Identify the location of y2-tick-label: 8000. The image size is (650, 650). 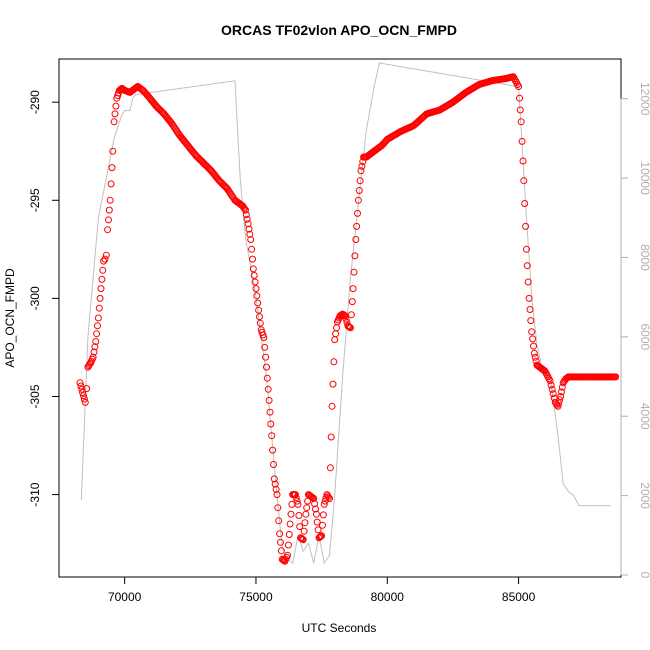
(644, 257).